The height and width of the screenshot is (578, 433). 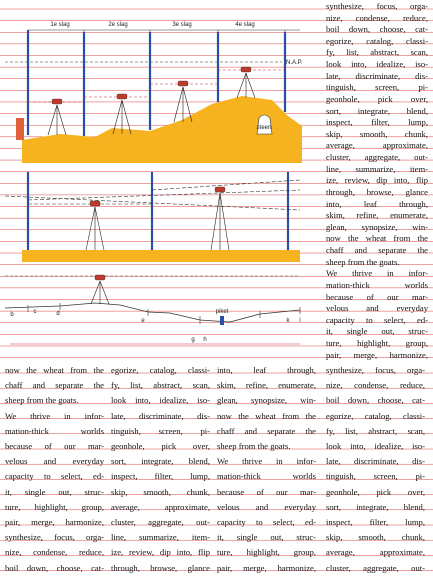 I want to click on stake-label: piket, so click(x=222, y=312).